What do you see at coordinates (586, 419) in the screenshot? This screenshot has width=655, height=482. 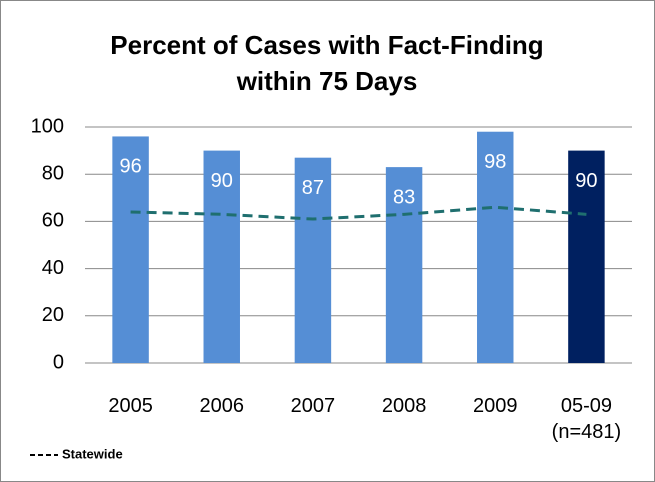 I see `x-tick-label: 05-09 (n=481)` at bounding box center [586, 419].